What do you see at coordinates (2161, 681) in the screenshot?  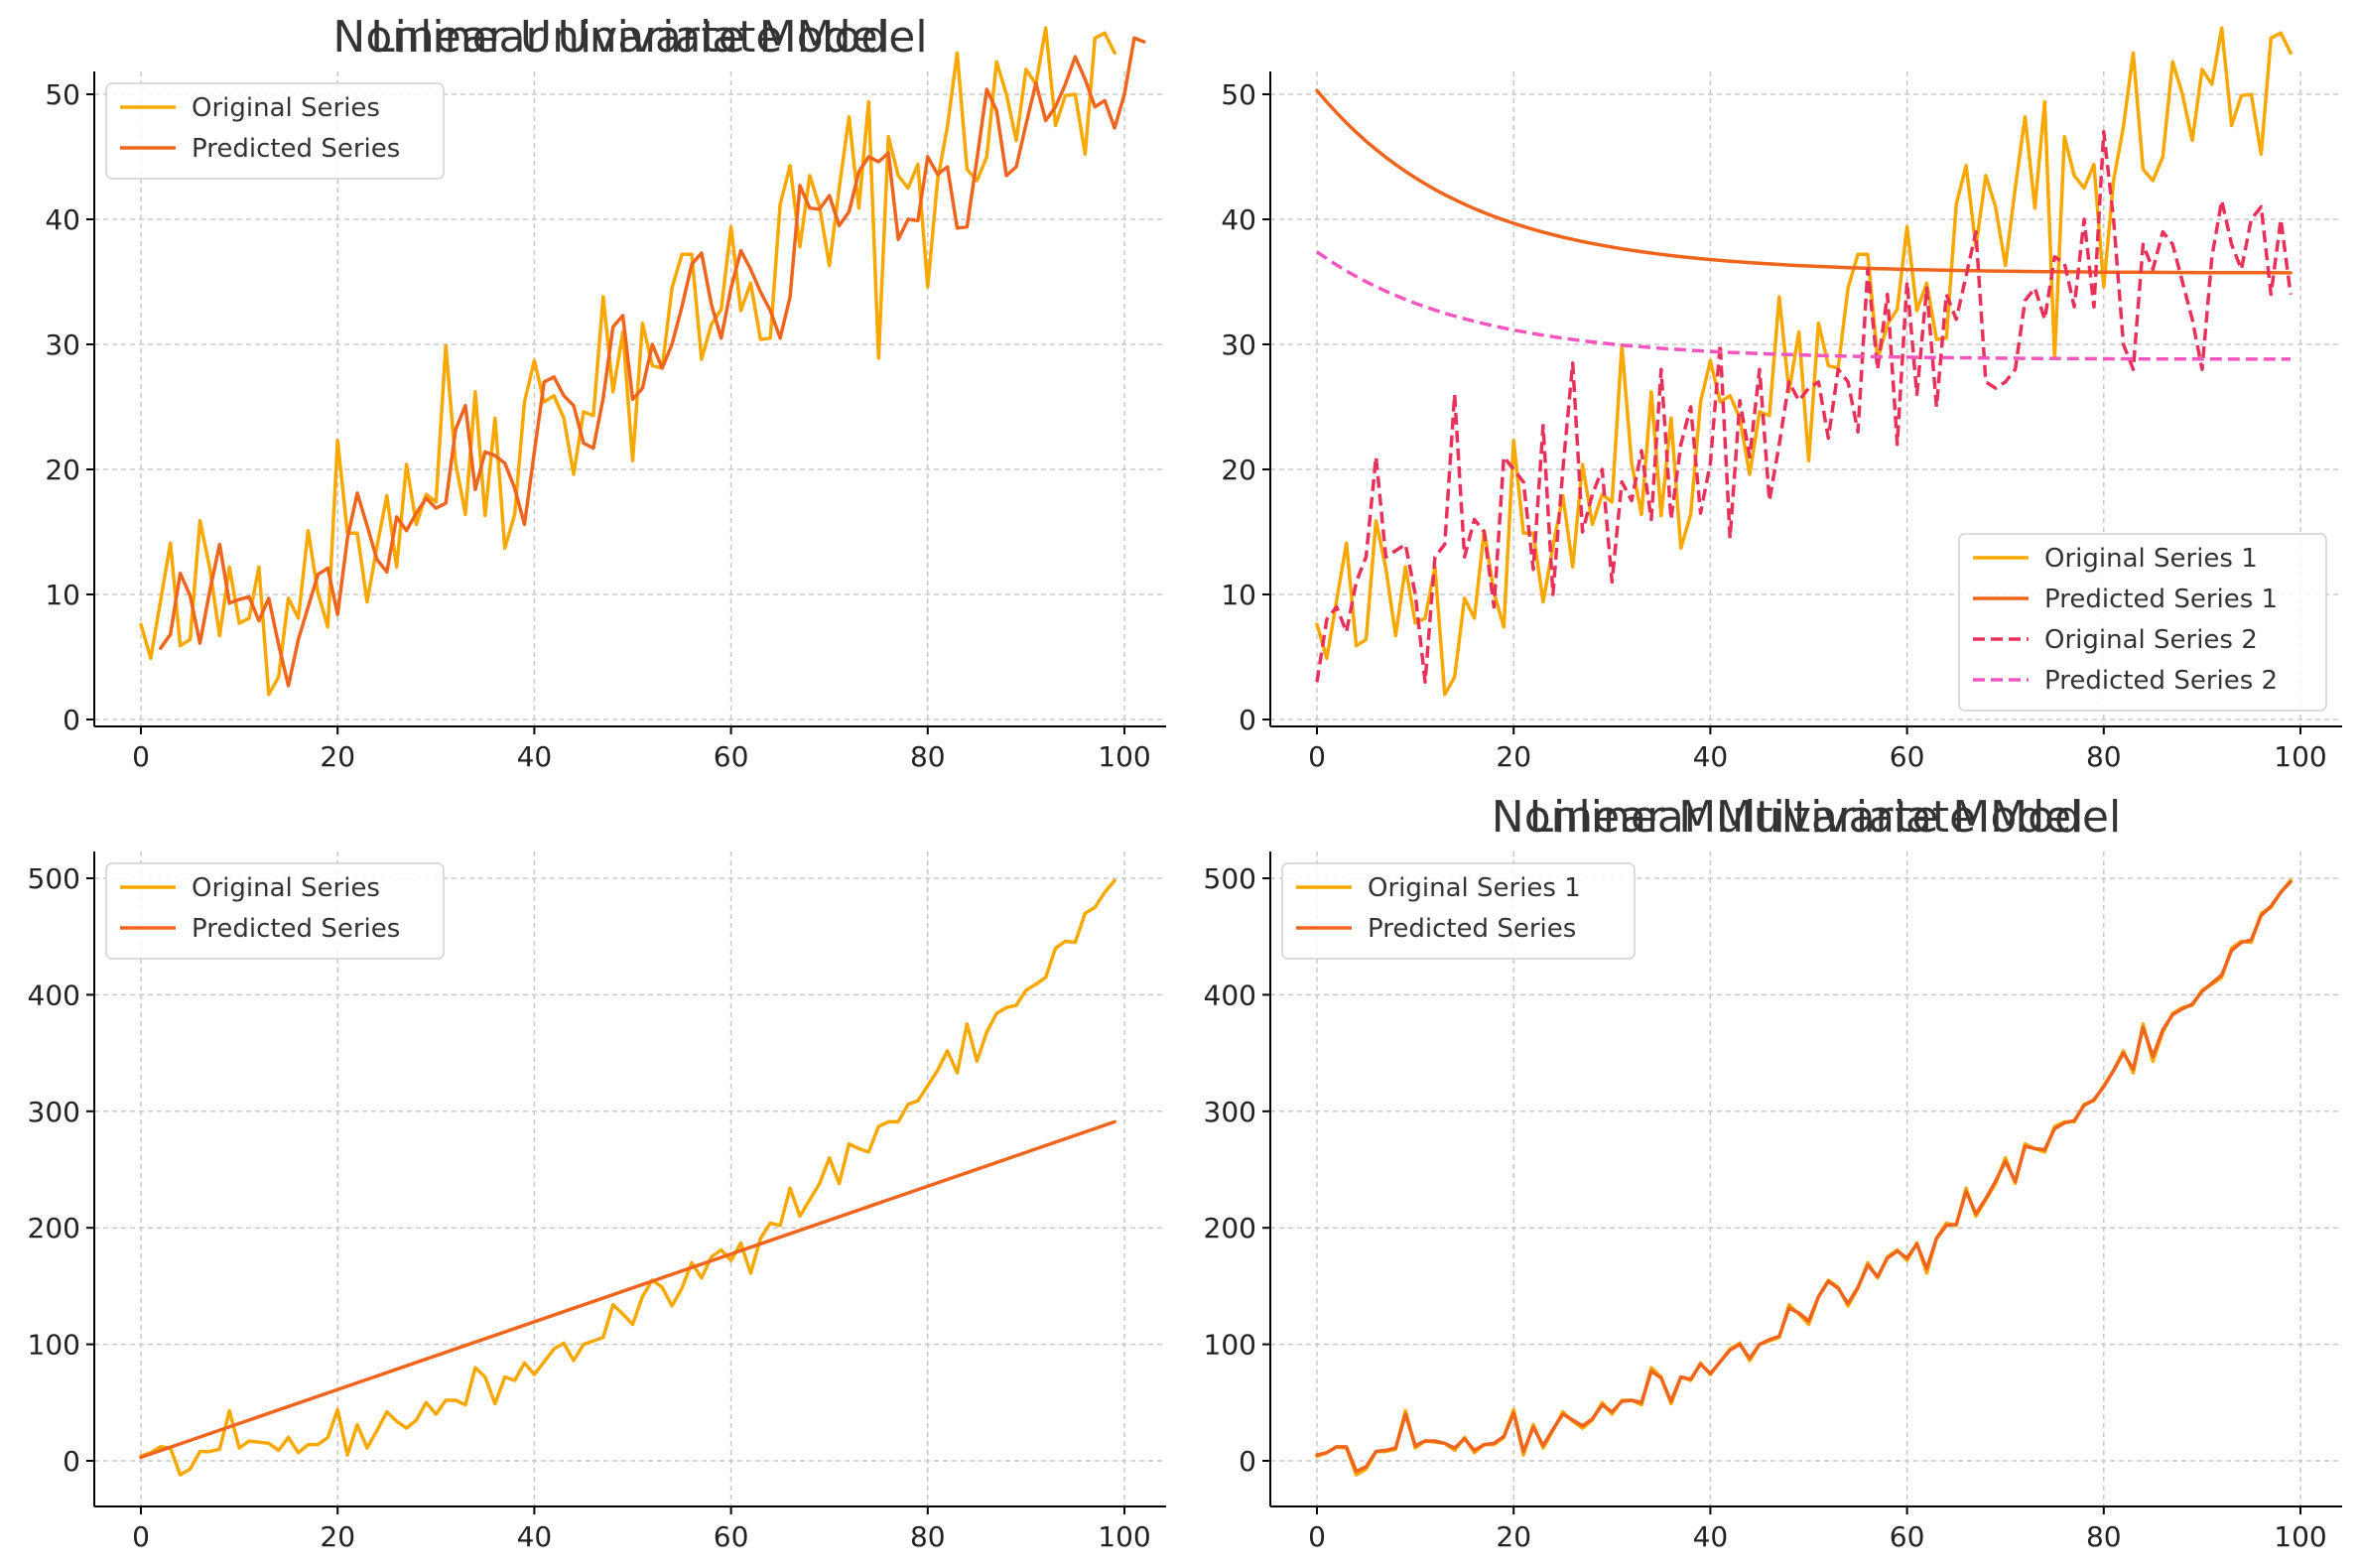 I see `legend-label: Predicted Series 2` at bounding box center [2161, 681].